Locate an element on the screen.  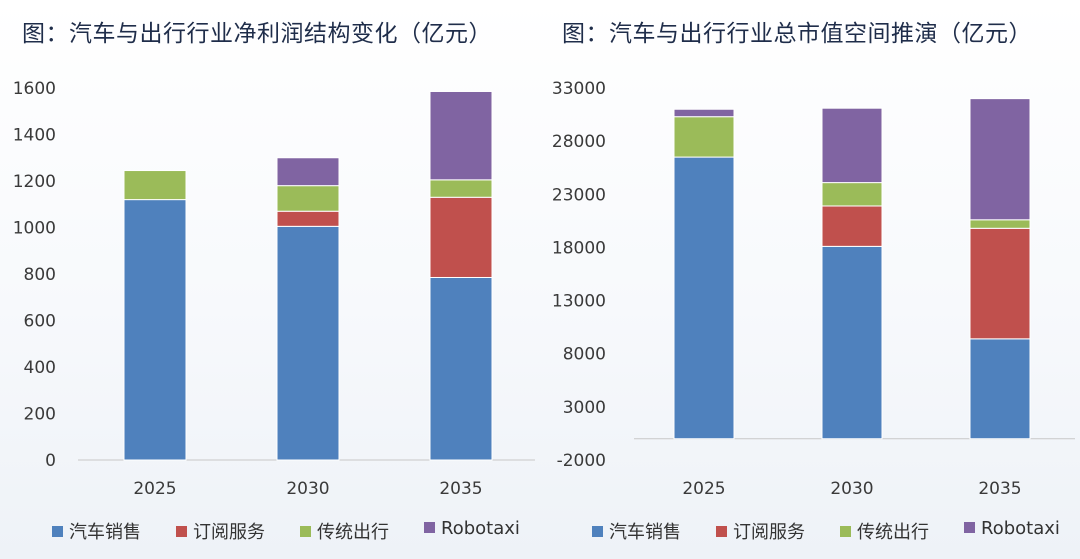
y-tick-label: 18000 is located at coordinates (579, 248).